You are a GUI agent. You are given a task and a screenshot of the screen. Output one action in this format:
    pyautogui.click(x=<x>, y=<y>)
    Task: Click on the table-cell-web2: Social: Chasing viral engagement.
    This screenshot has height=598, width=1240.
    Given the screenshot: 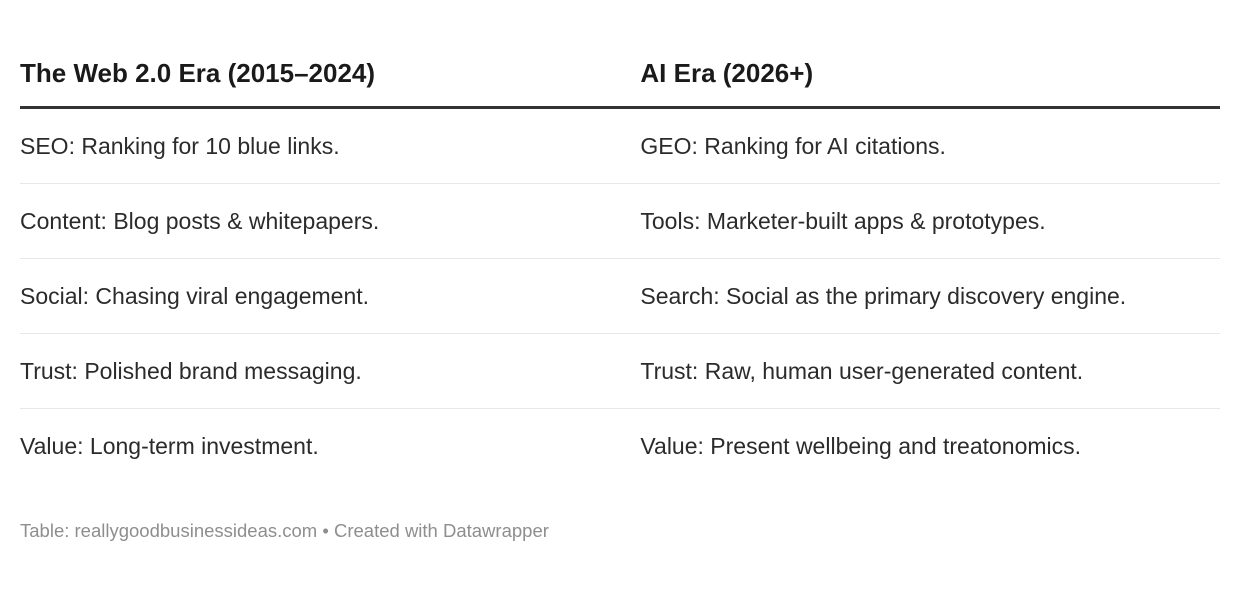 What is the action you would take?
    pyautogui.click(x=330, y=296)
    